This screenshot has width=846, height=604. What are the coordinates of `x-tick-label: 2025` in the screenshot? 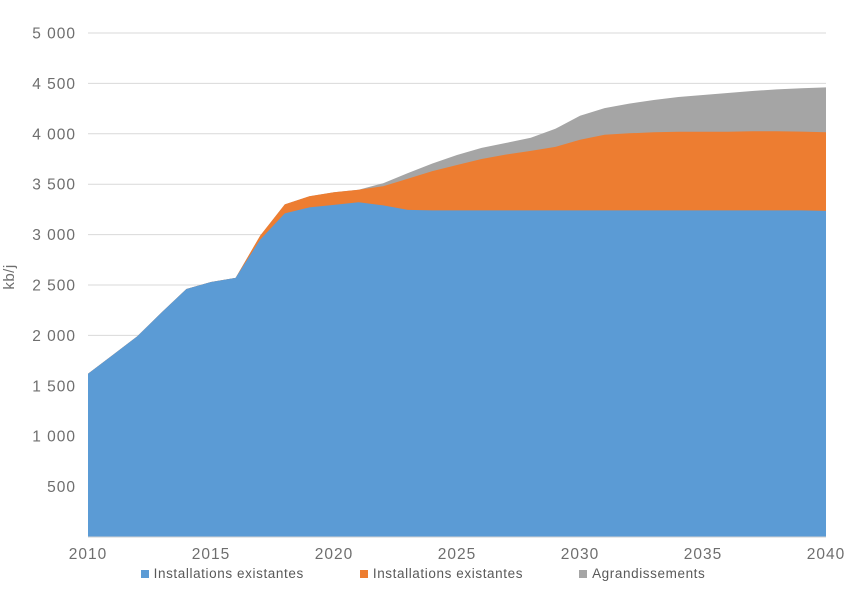 It's located at (457, 554).